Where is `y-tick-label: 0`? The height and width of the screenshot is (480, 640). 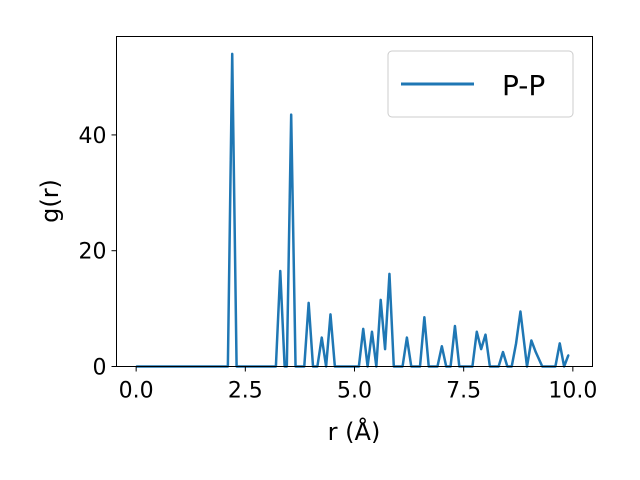
y-tick-label: 0 is located at coordinates (100, 368).